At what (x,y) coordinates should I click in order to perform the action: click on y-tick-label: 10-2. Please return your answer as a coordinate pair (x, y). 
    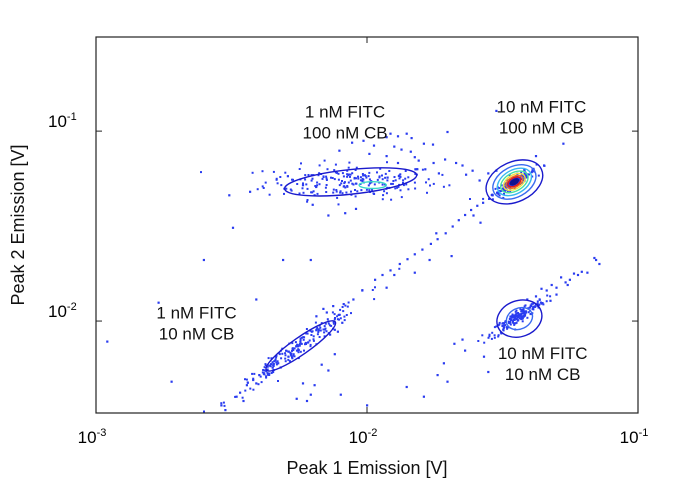
    Looking at the image, I should click on (62, 311).